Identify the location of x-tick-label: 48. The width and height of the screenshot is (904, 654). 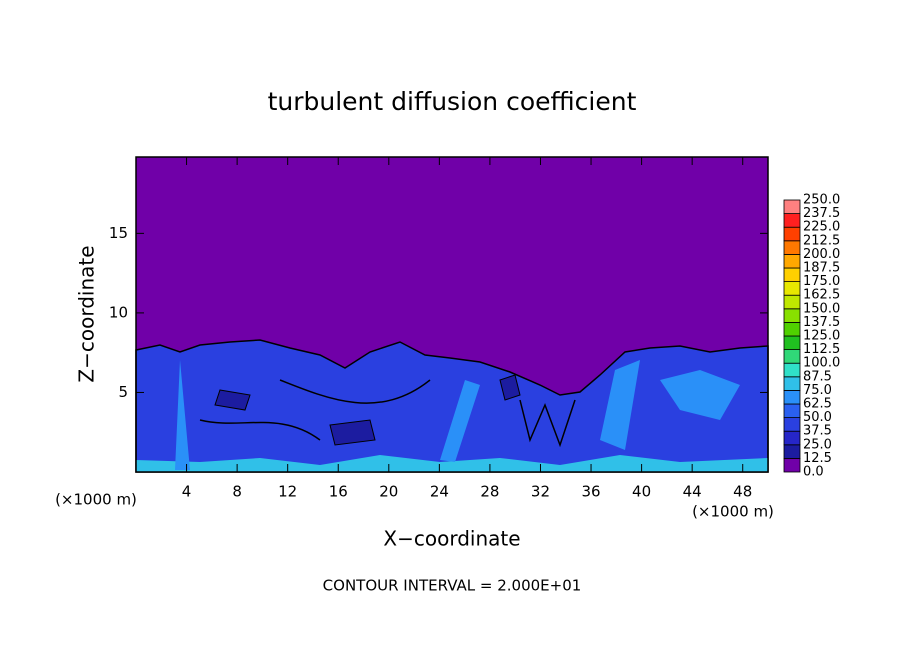
(742, 492).